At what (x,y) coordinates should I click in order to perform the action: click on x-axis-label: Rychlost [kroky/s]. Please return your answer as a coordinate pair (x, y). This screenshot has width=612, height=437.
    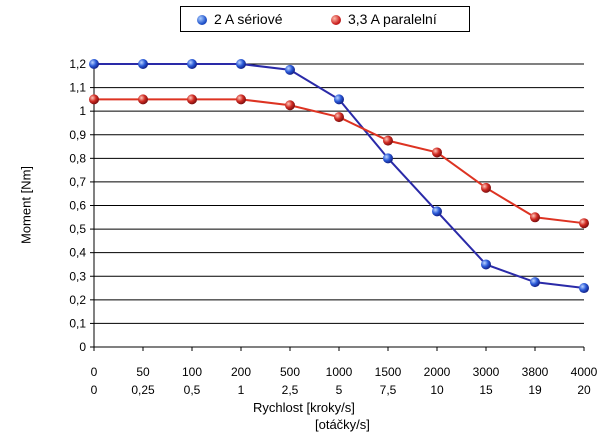
    Looking at the image, I should click on (304, 407).